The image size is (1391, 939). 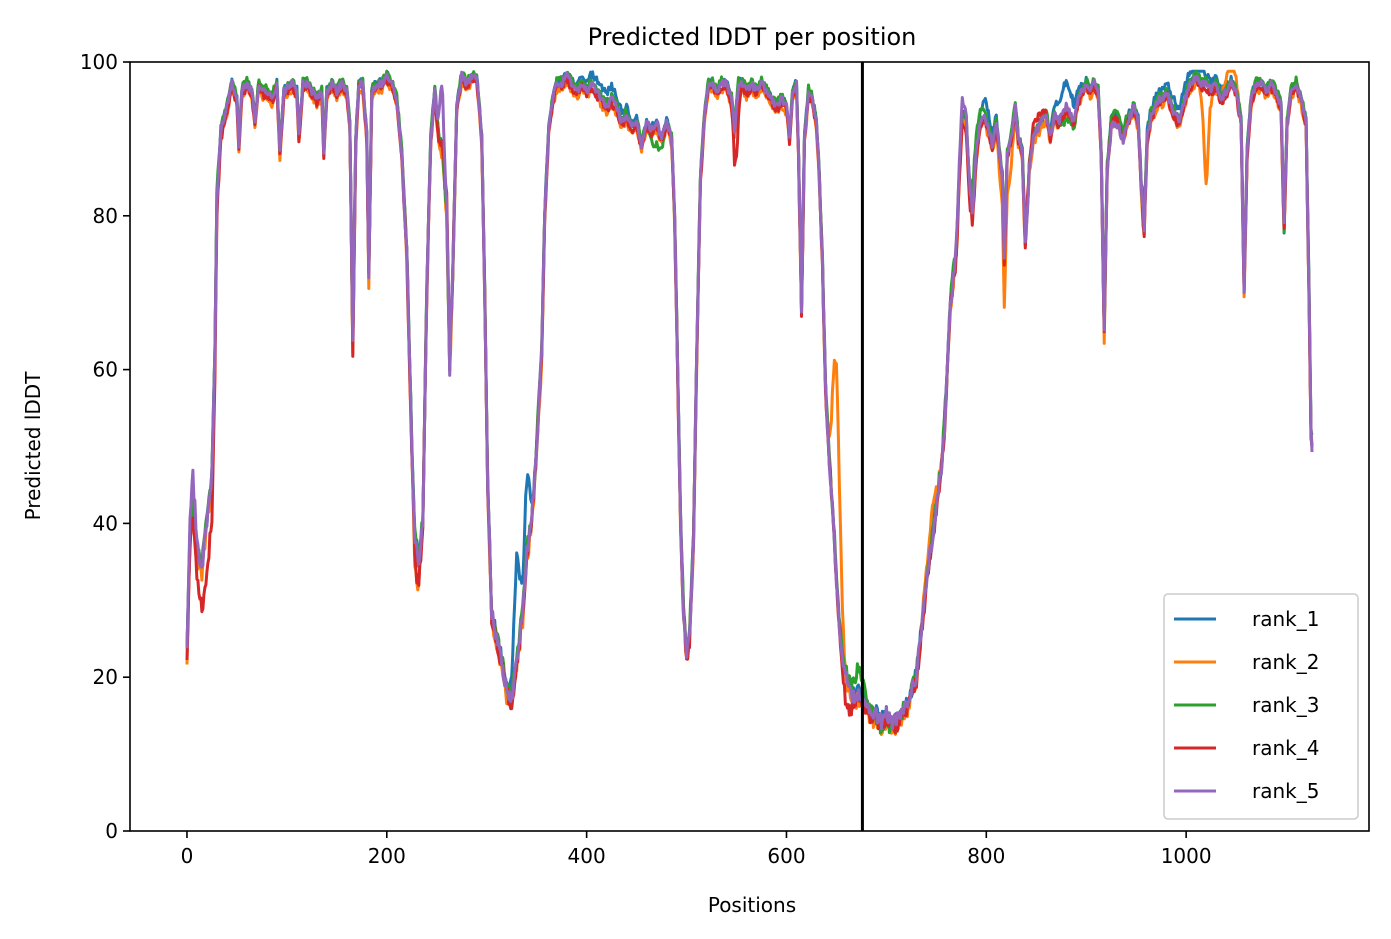 I want to click on y-axis-label: Predicted lDDT, so click(x=33, y=446).